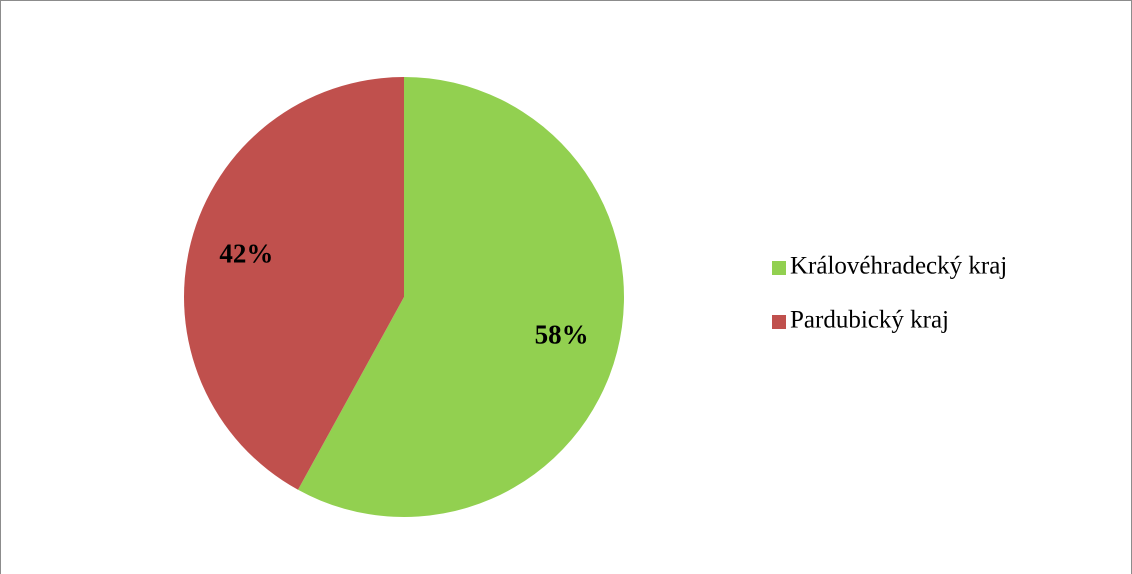 The image size is (1132, 574). What do you see at coordinates (562, 335) in the screenshot?
I see `value-label: 58%` at bounding box center [562, 335].